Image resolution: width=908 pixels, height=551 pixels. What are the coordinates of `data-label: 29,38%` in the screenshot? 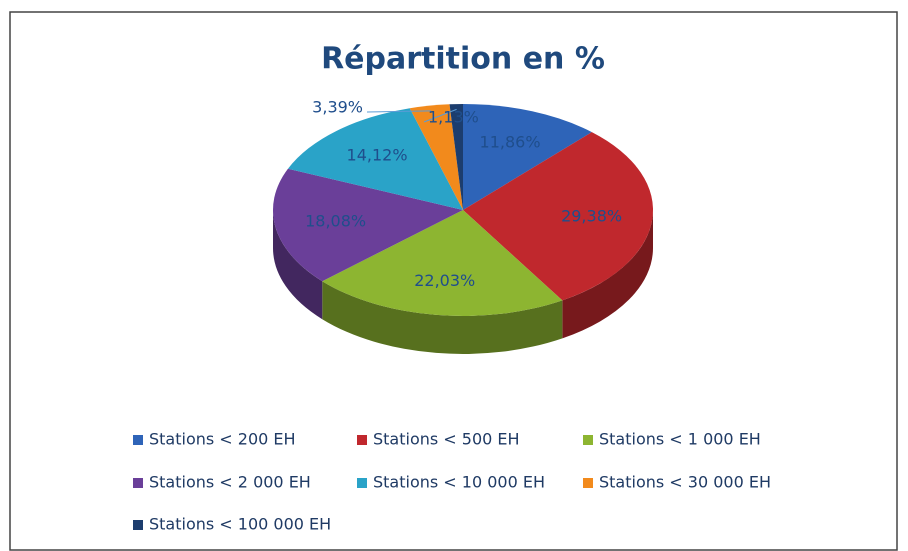 It's located at (591, 216).